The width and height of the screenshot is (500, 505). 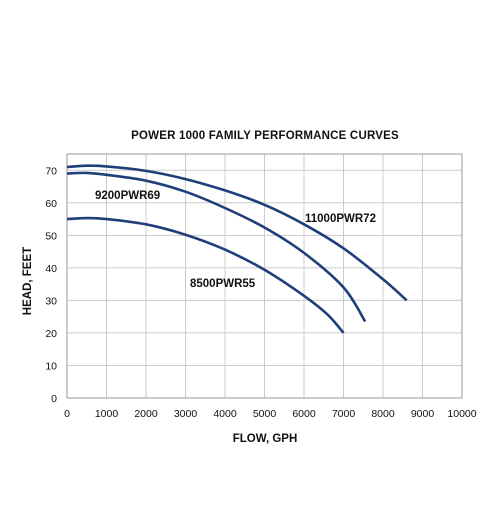 What do you see at coordinates (265, 439) in the screenshot?
I see `x-axis-label: FLOW, GPH` at bounding box center [265, 439].